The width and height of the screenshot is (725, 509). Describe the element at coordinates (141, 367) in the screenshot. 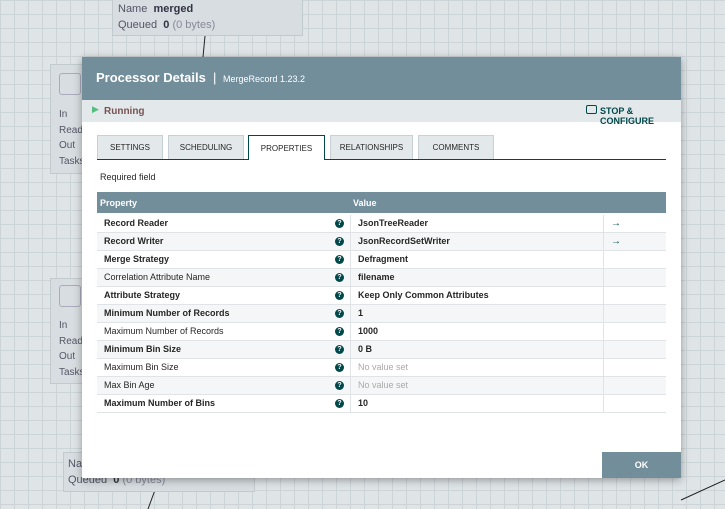

I see `property-name: Maximum Bin Size` at that location.